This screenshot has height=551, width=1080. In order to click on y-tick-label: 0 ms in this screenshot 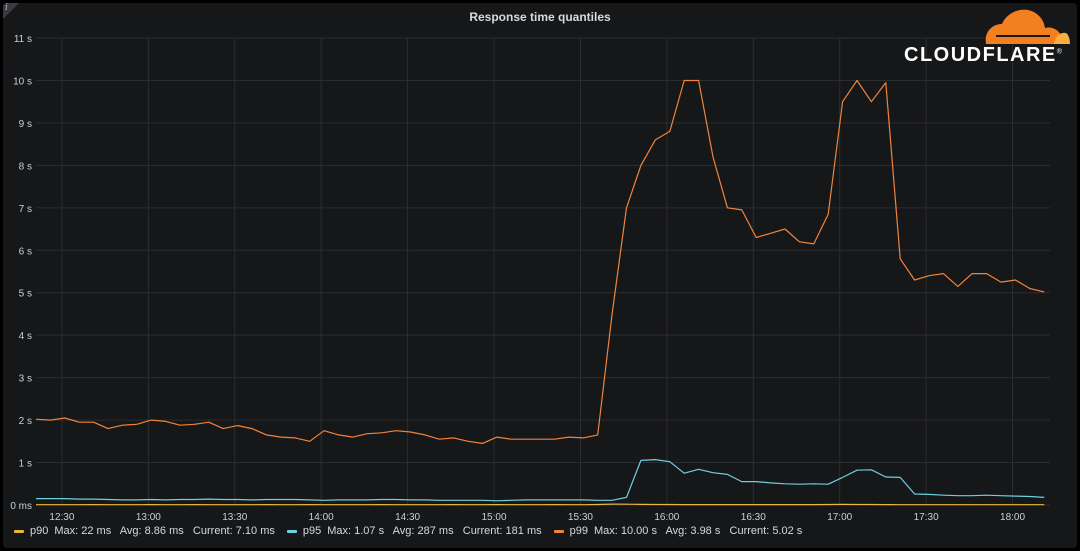, I will do `click(21, 506)`.